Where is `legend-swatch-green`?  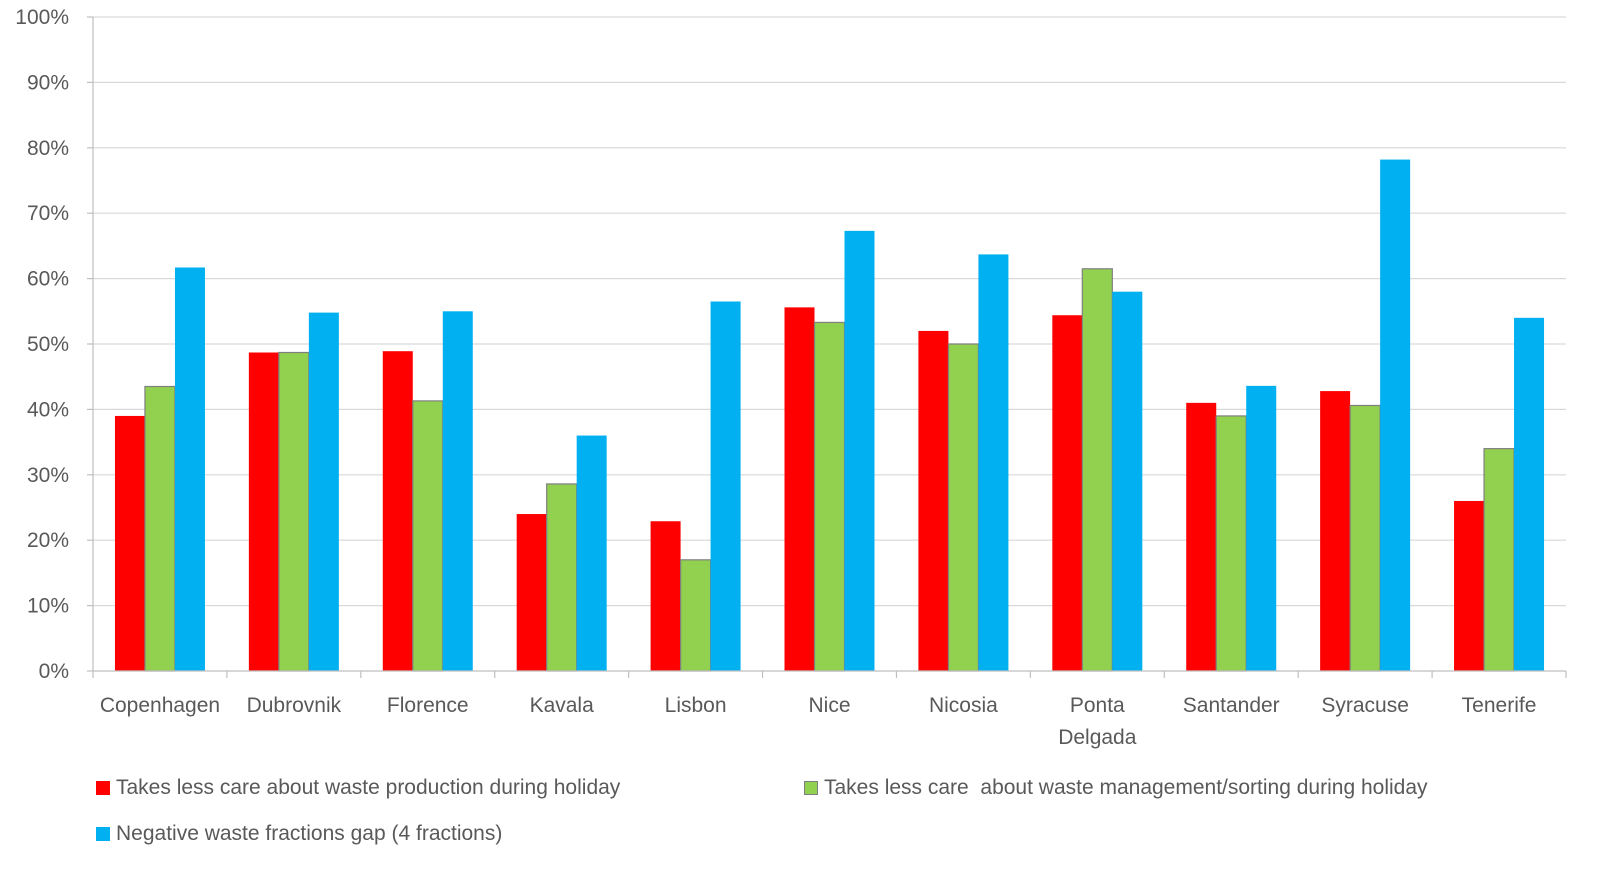
legend-swatch-green is located at coordinates (811, 788).